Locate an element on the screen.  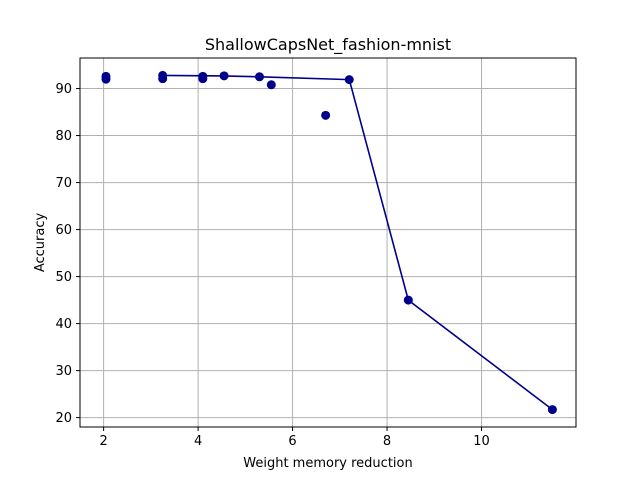
y-tick-label: 50 is located at coordinates (63, 277).